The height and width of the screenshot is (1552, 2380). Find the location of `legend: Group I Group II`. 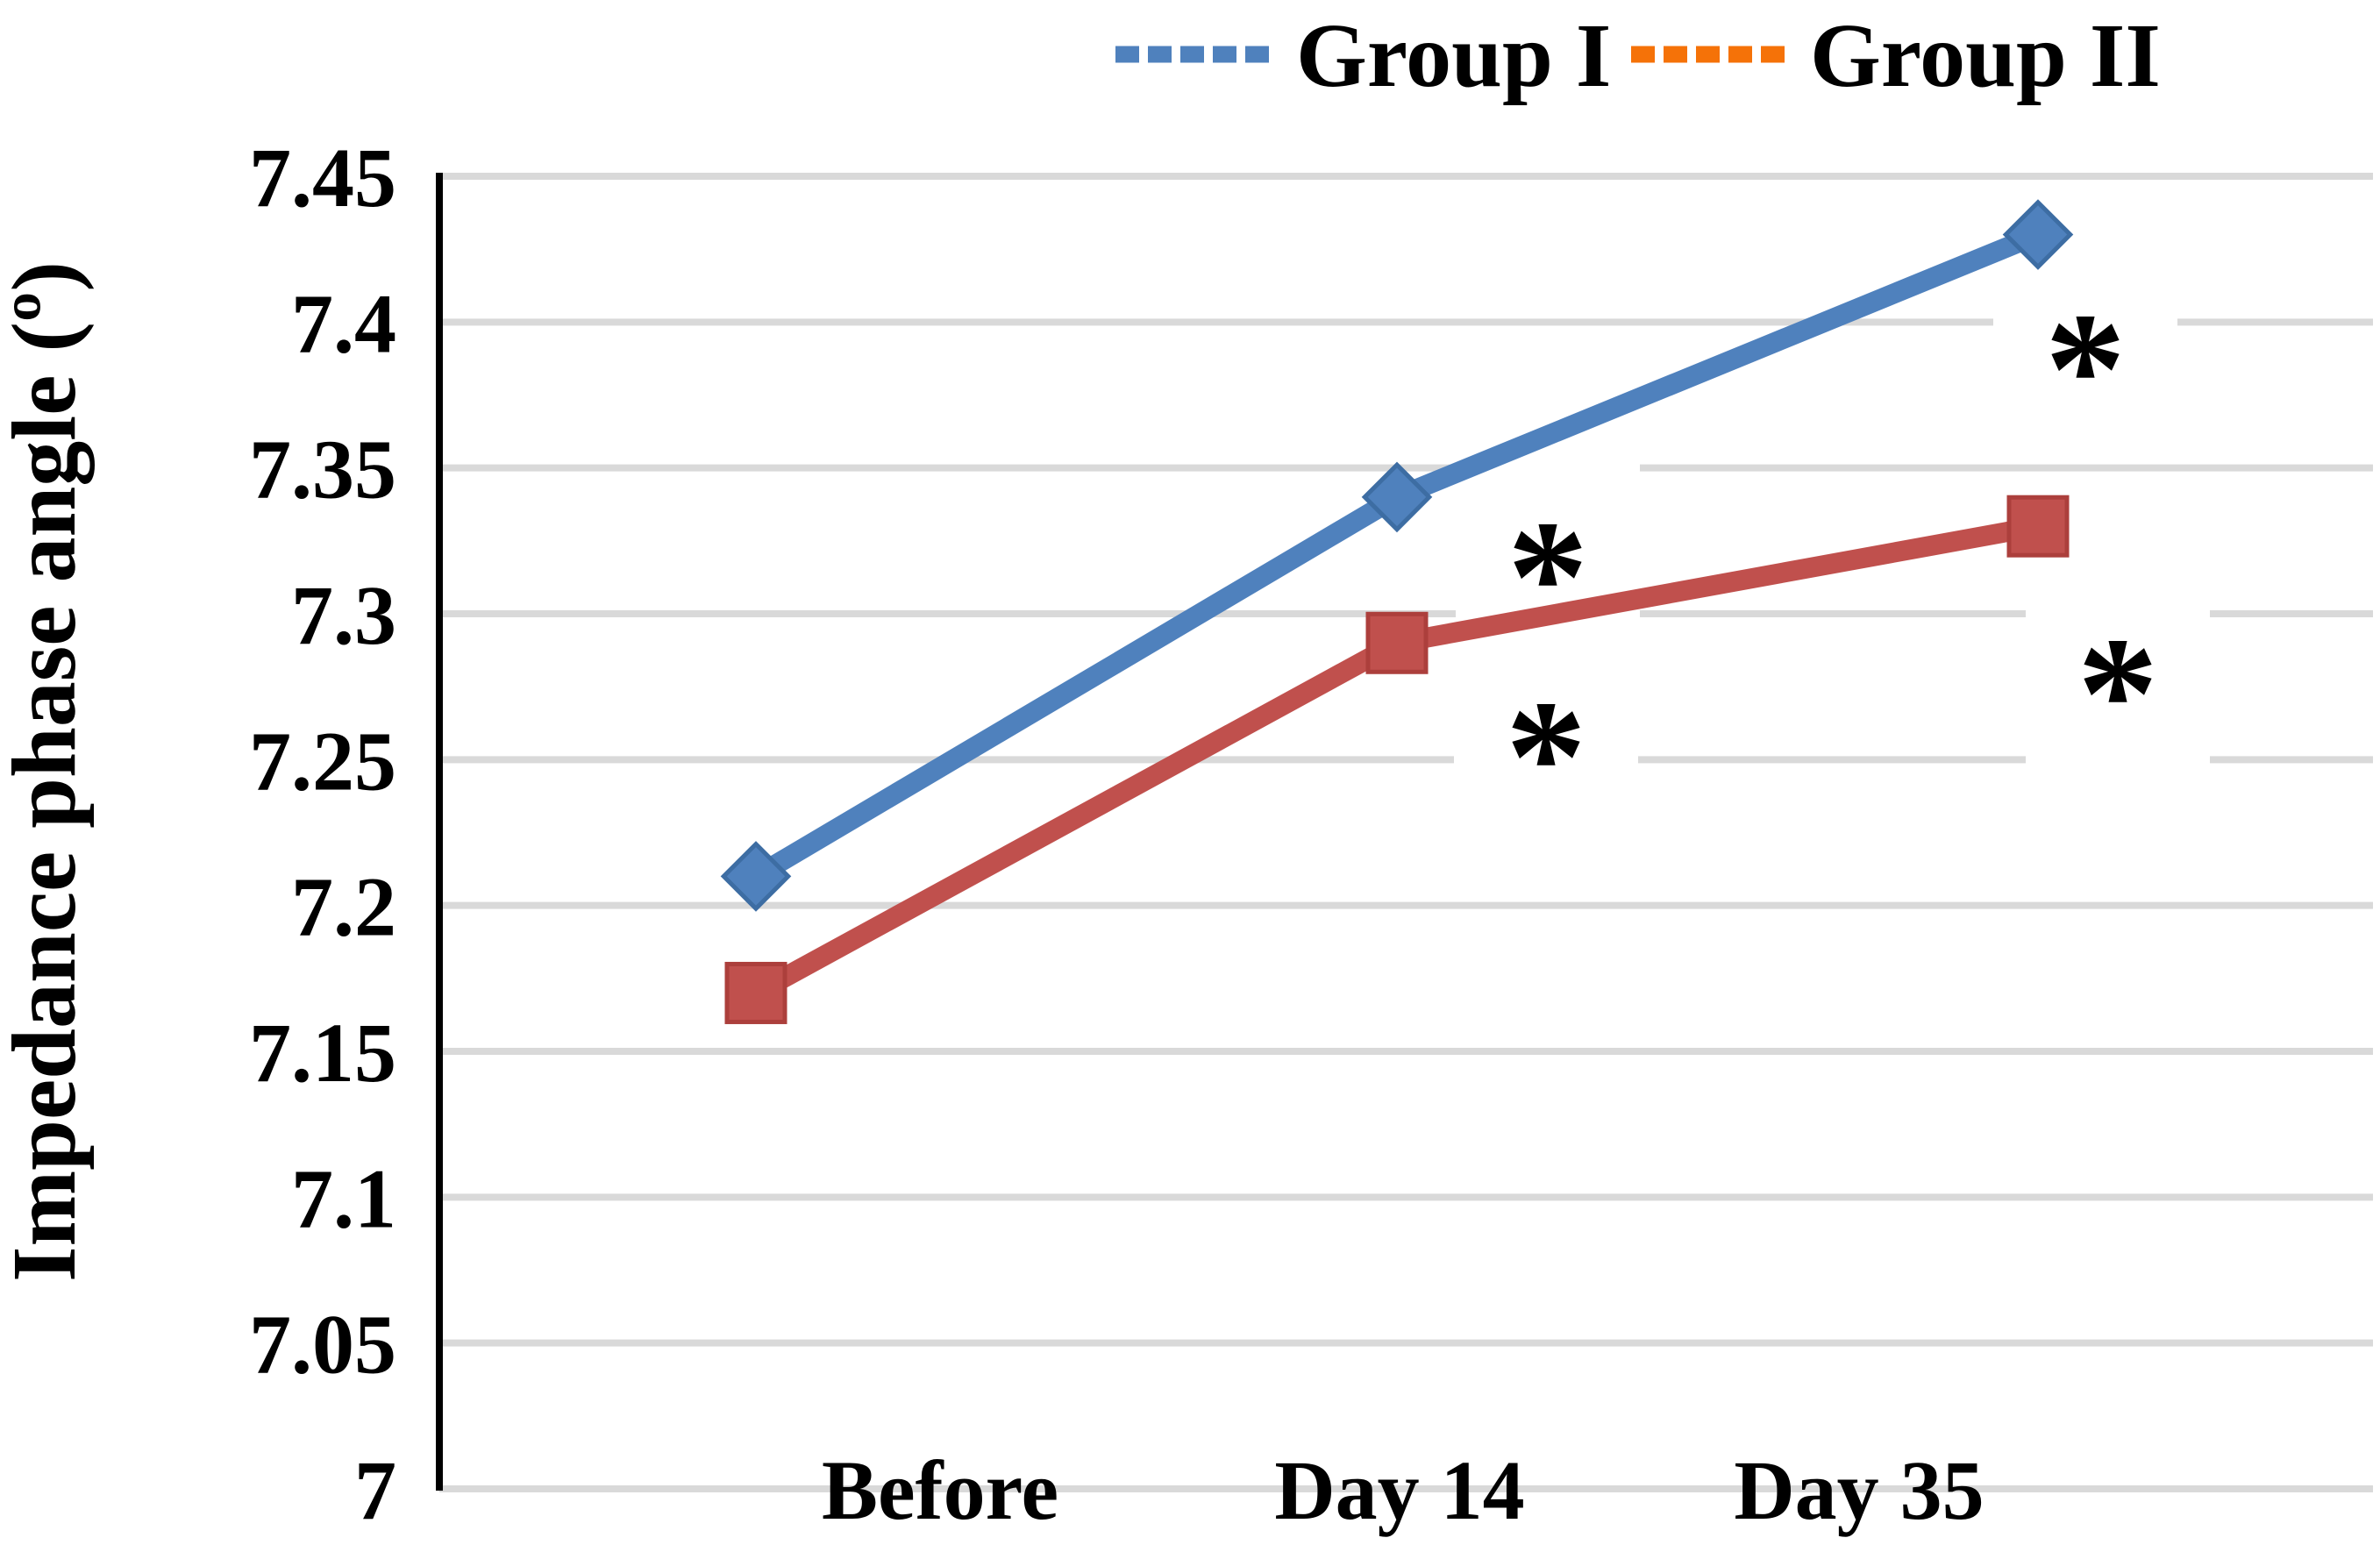

legend: Group I Group II is located at coordinates (1638, 55).